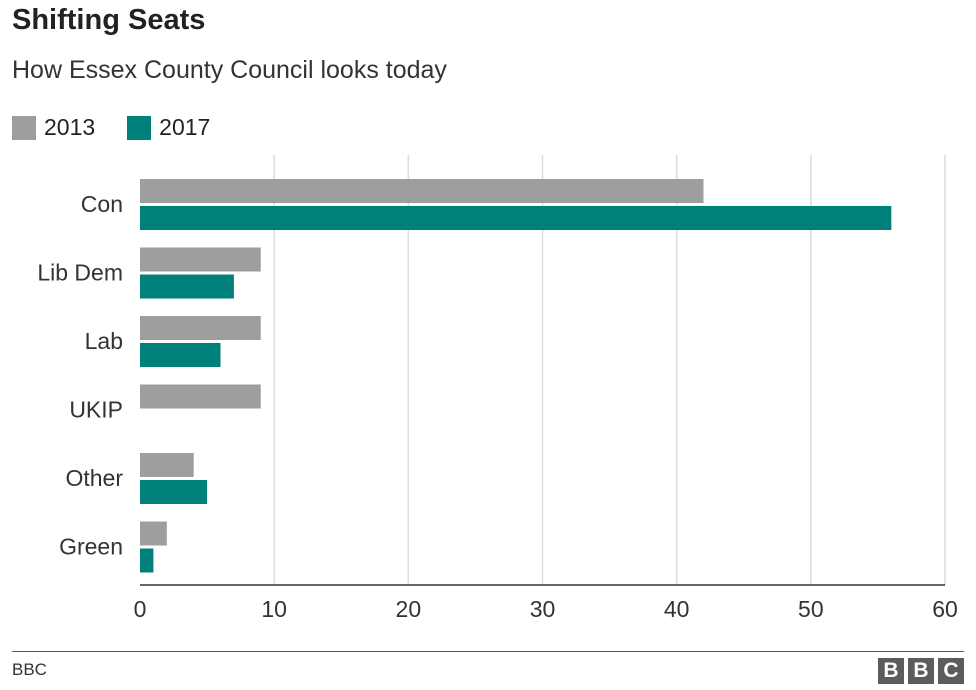  Describe the element at coordinates (139, 127) in the screenshot. I see `legend-swatch-2017` at that location.